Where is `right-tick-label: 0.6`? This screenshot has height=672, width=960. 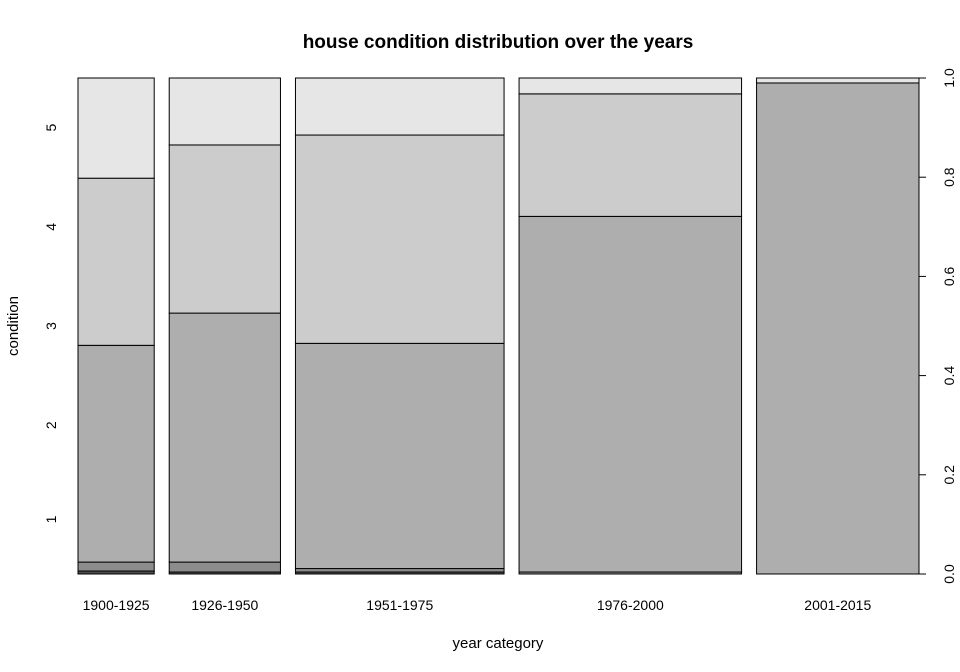
right-tick-label: 0.6 is located at coordinates (949, 276).